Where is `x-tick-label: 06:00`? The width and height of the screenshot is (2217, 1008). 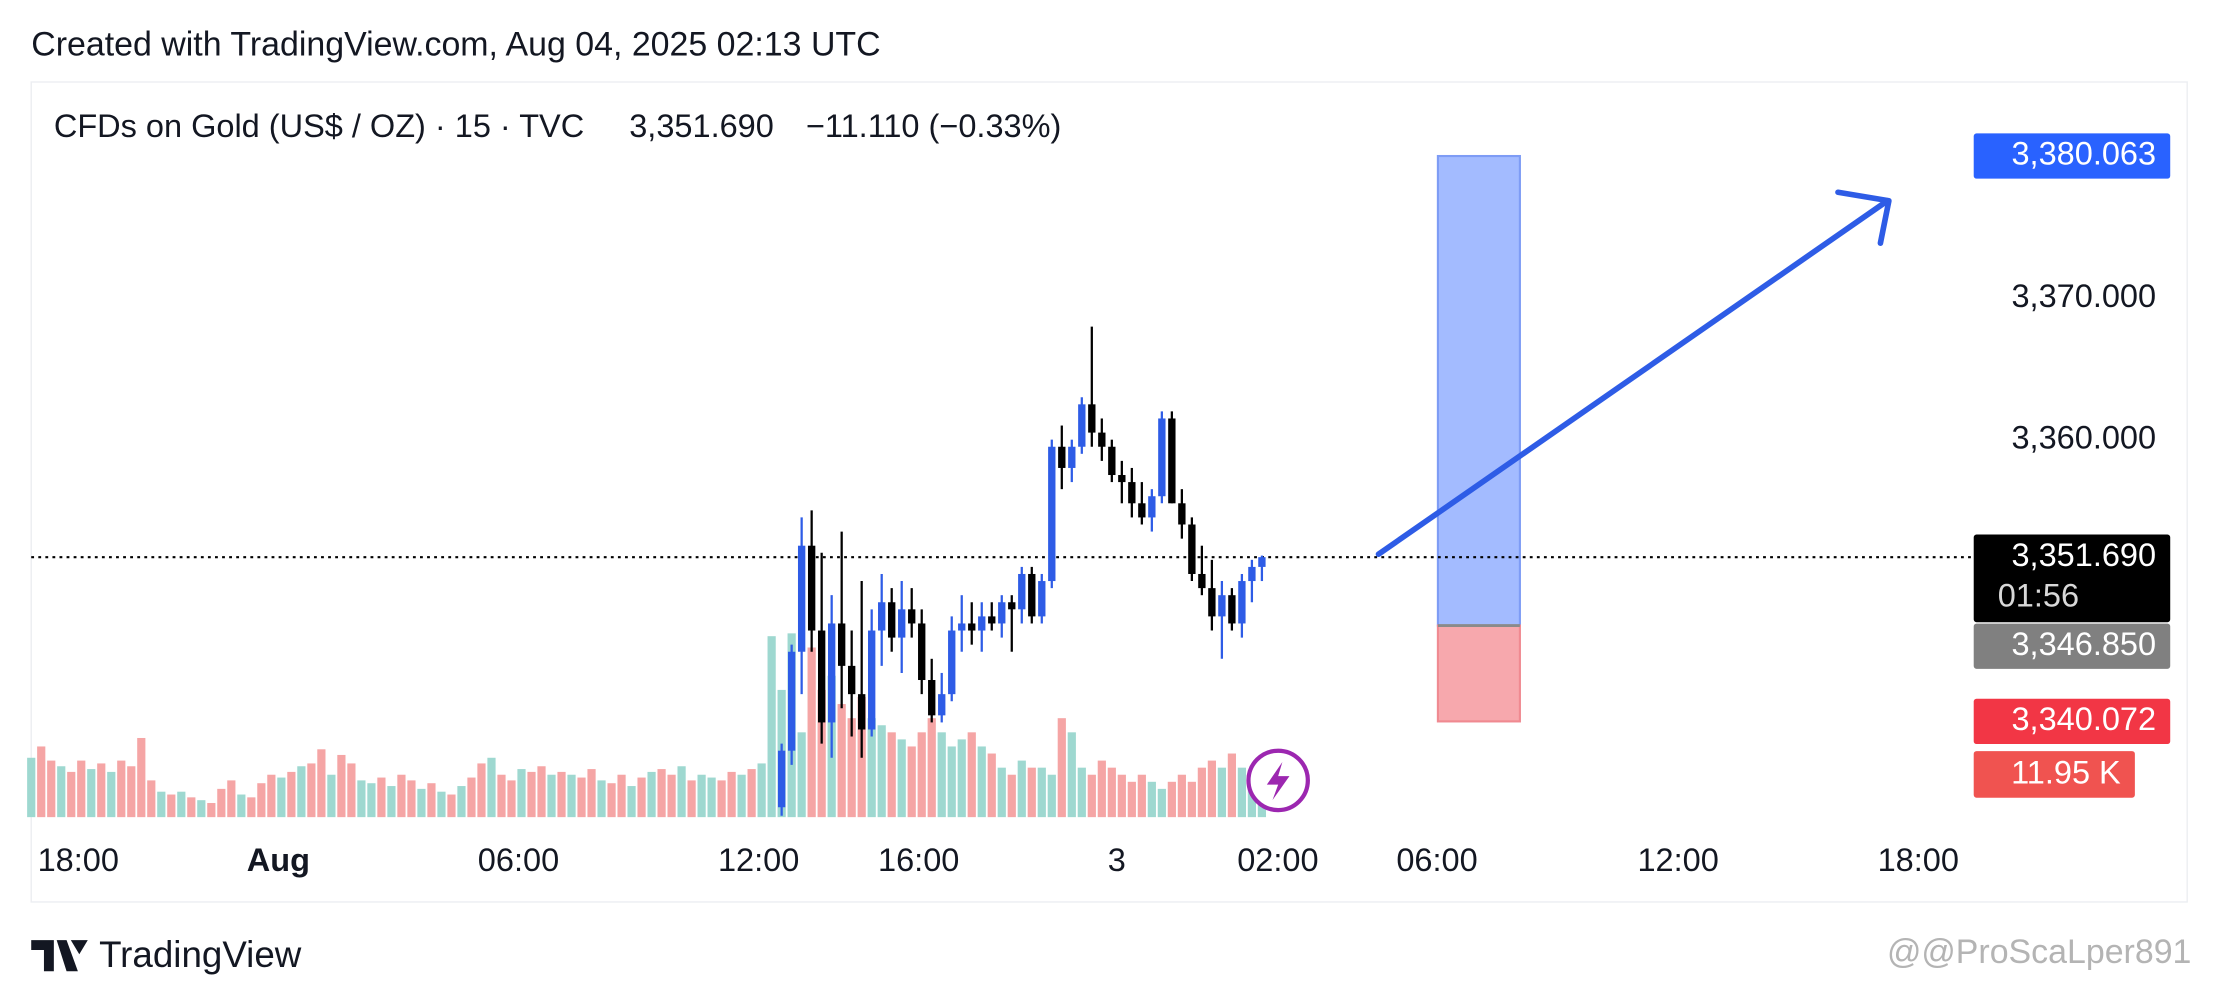
x-tick-label: 06:00 is located at coordinates (518, 860).